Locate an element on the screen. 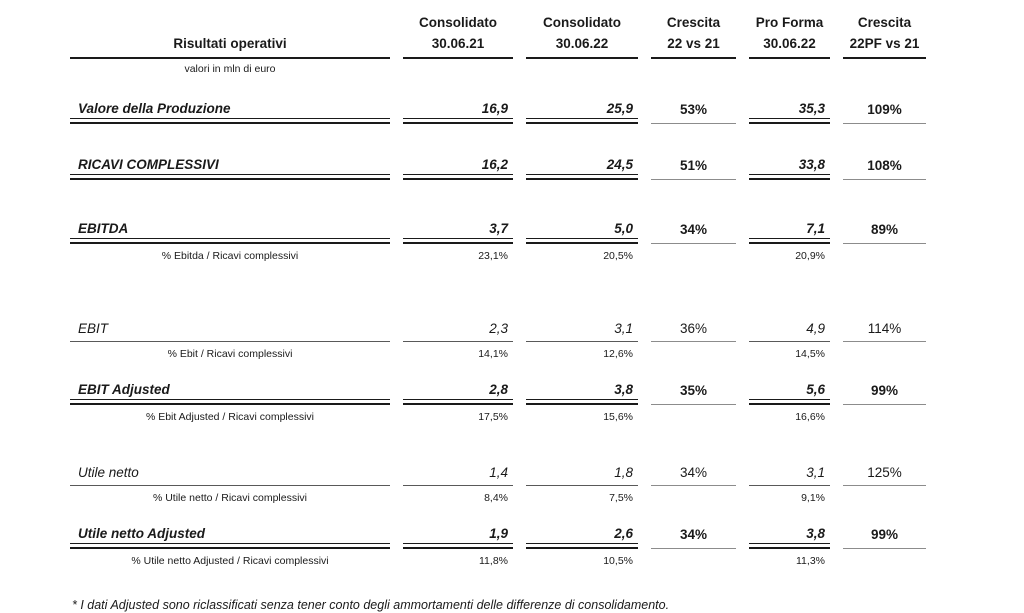 This screenshot has height=613, width=1024. amount-consolidato-22: 5,0 is located at coordinates (582, 232).